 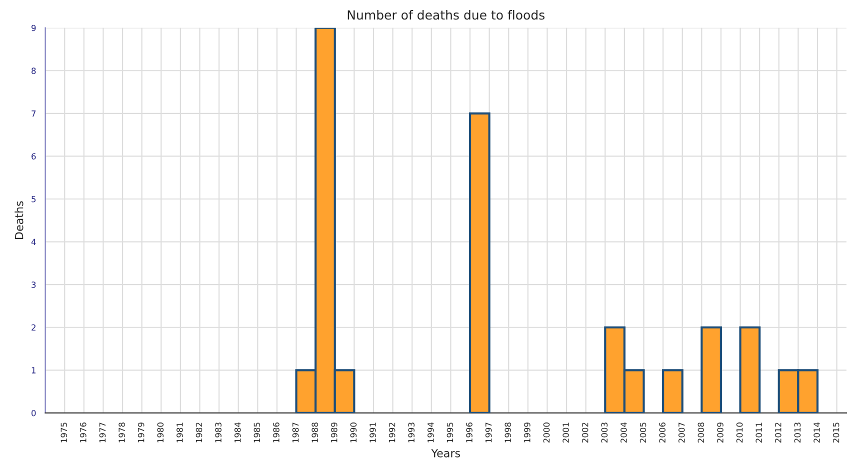 What do you see at coordinates (836, 432) in the screenshot?
I see `x-tick-label: 2015` at bounding box center [836, 432].